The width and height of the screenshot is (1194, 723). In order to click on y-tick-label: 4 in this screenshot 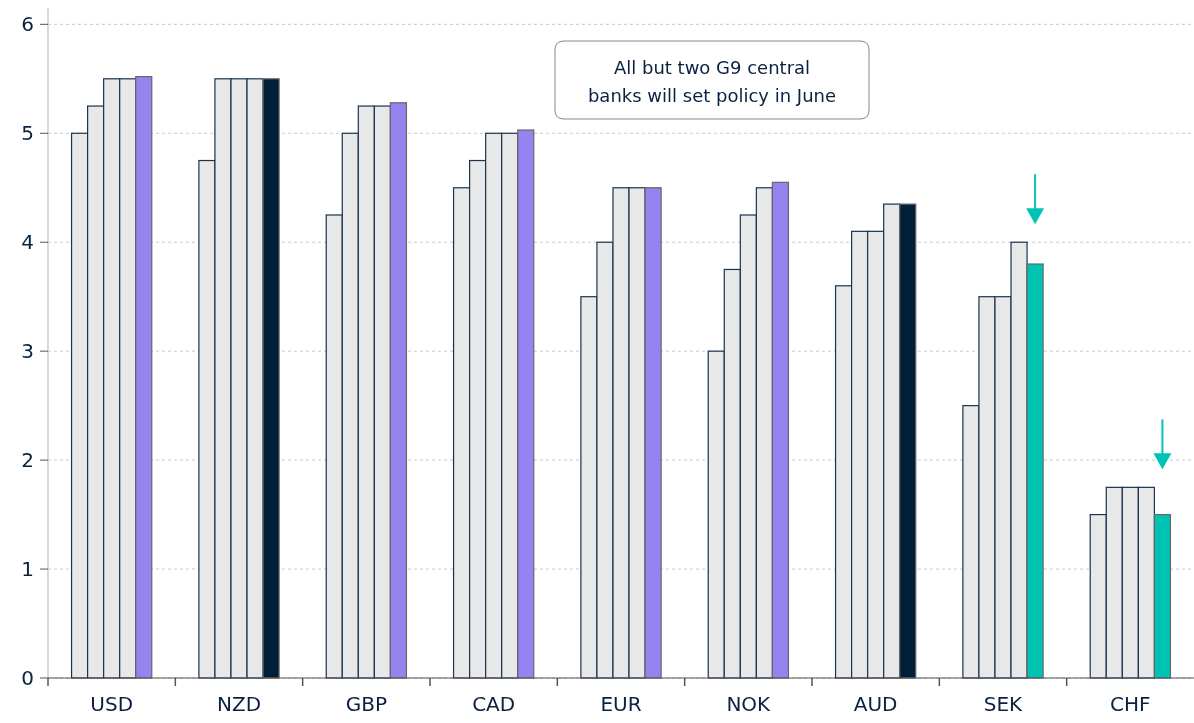, I will do `click(27, 242)`.